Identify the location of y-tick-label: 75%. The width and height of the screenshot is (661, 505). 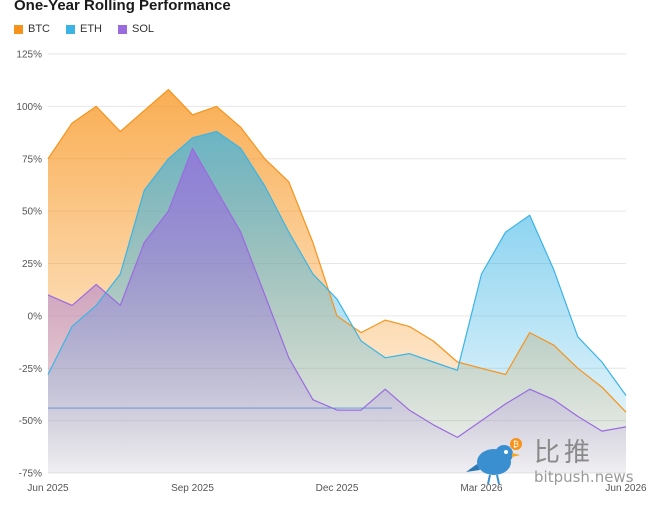
(32, 159).